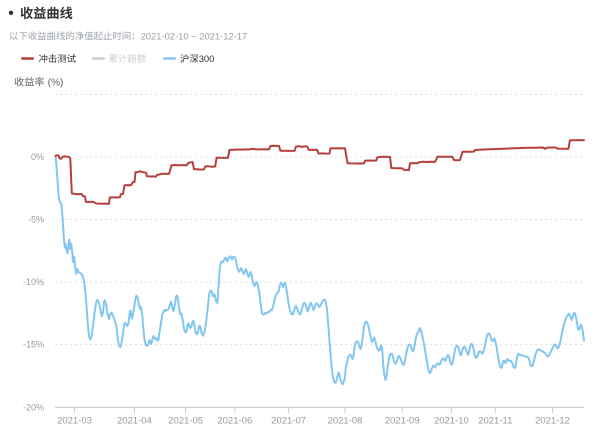  Describe the element at coordinates (33, 345) in the screenshot. I see `svg-text: -15%` at that location.